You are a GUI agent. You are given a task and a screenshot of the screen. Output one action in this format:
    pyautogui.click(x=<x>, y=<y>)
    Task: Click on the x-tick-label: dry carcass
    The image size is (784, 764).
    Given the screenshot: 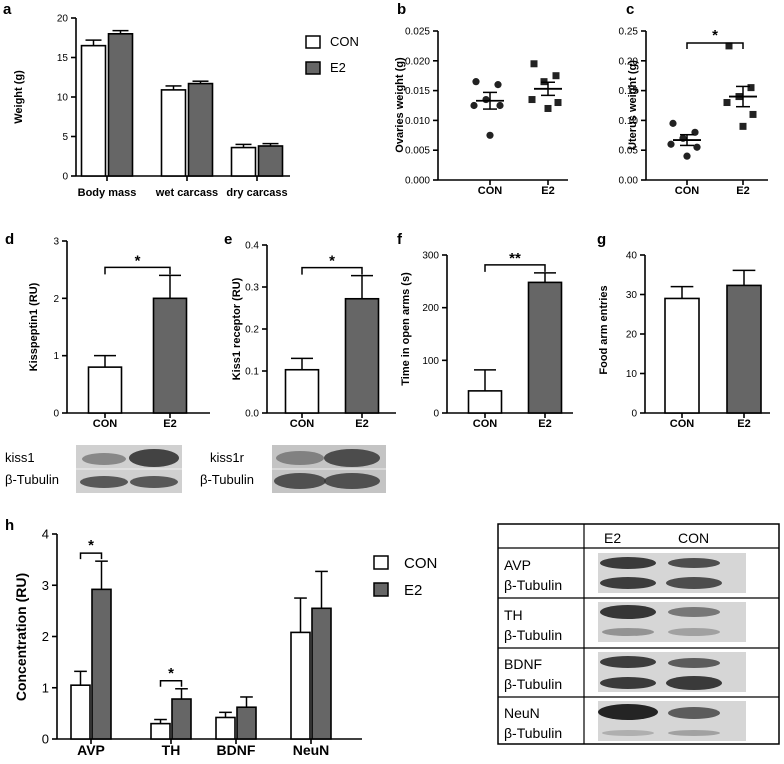 What is the action you would take?
    pyautogui.click(x=256, y=193)
    